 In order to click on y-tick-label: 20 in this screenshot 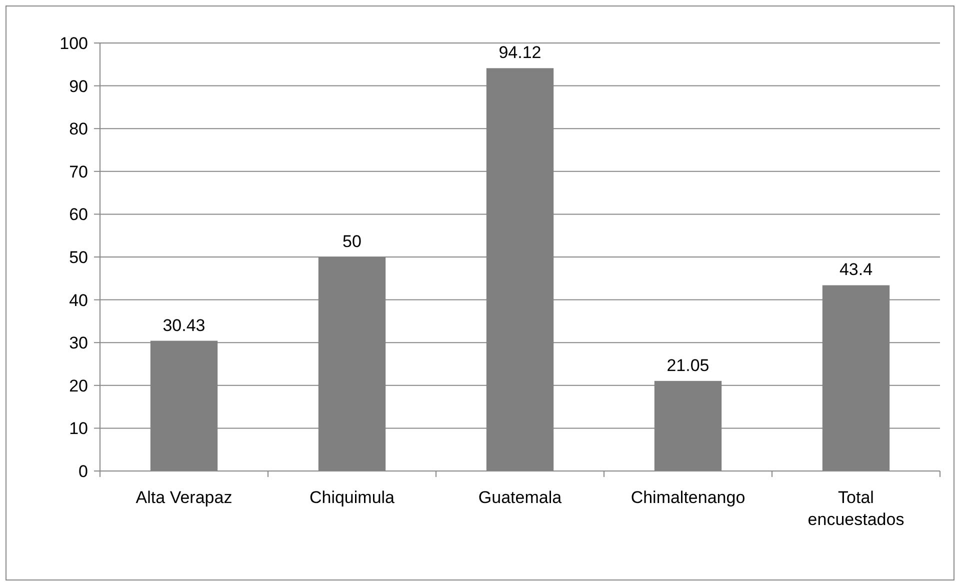, I will do `click(78, 386)`.